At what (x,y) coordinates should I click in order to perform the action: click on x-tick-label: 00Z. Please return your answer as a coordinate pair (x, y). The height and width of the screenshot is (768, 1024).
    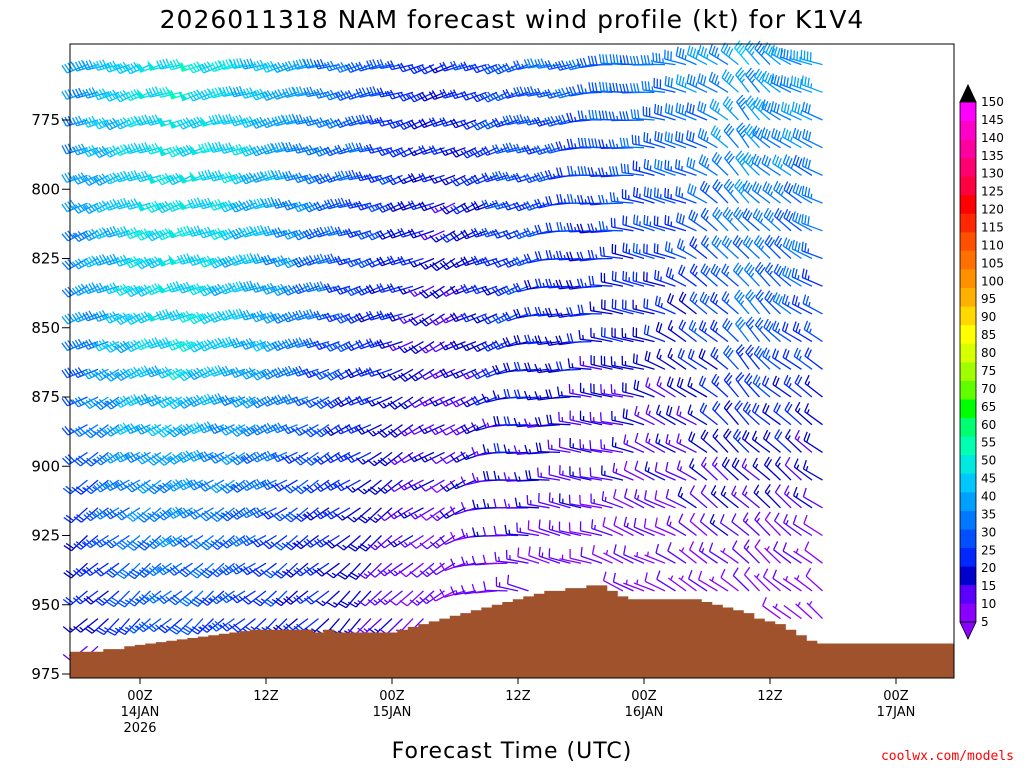
    Looking at the image, I should click on (644, 696).